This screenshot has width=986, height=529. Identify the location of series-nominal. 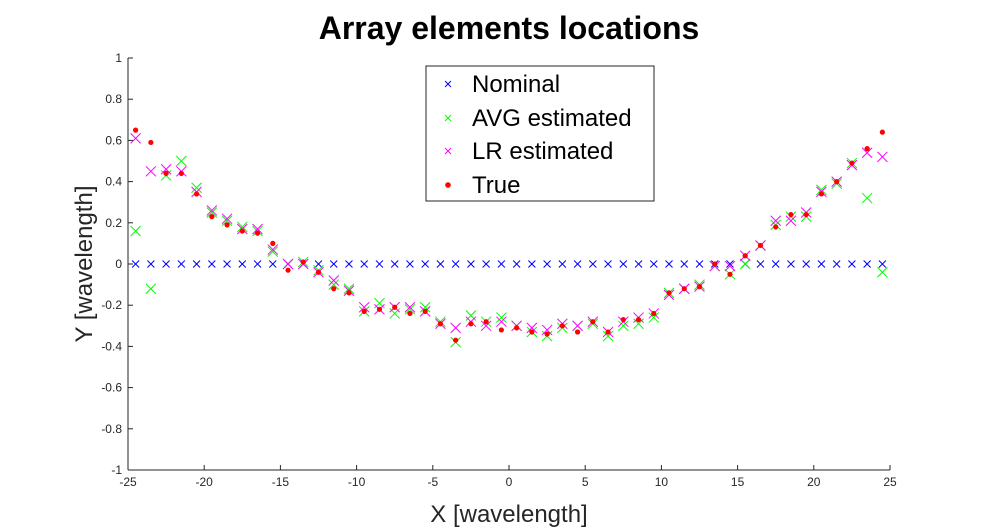
(509, 264).